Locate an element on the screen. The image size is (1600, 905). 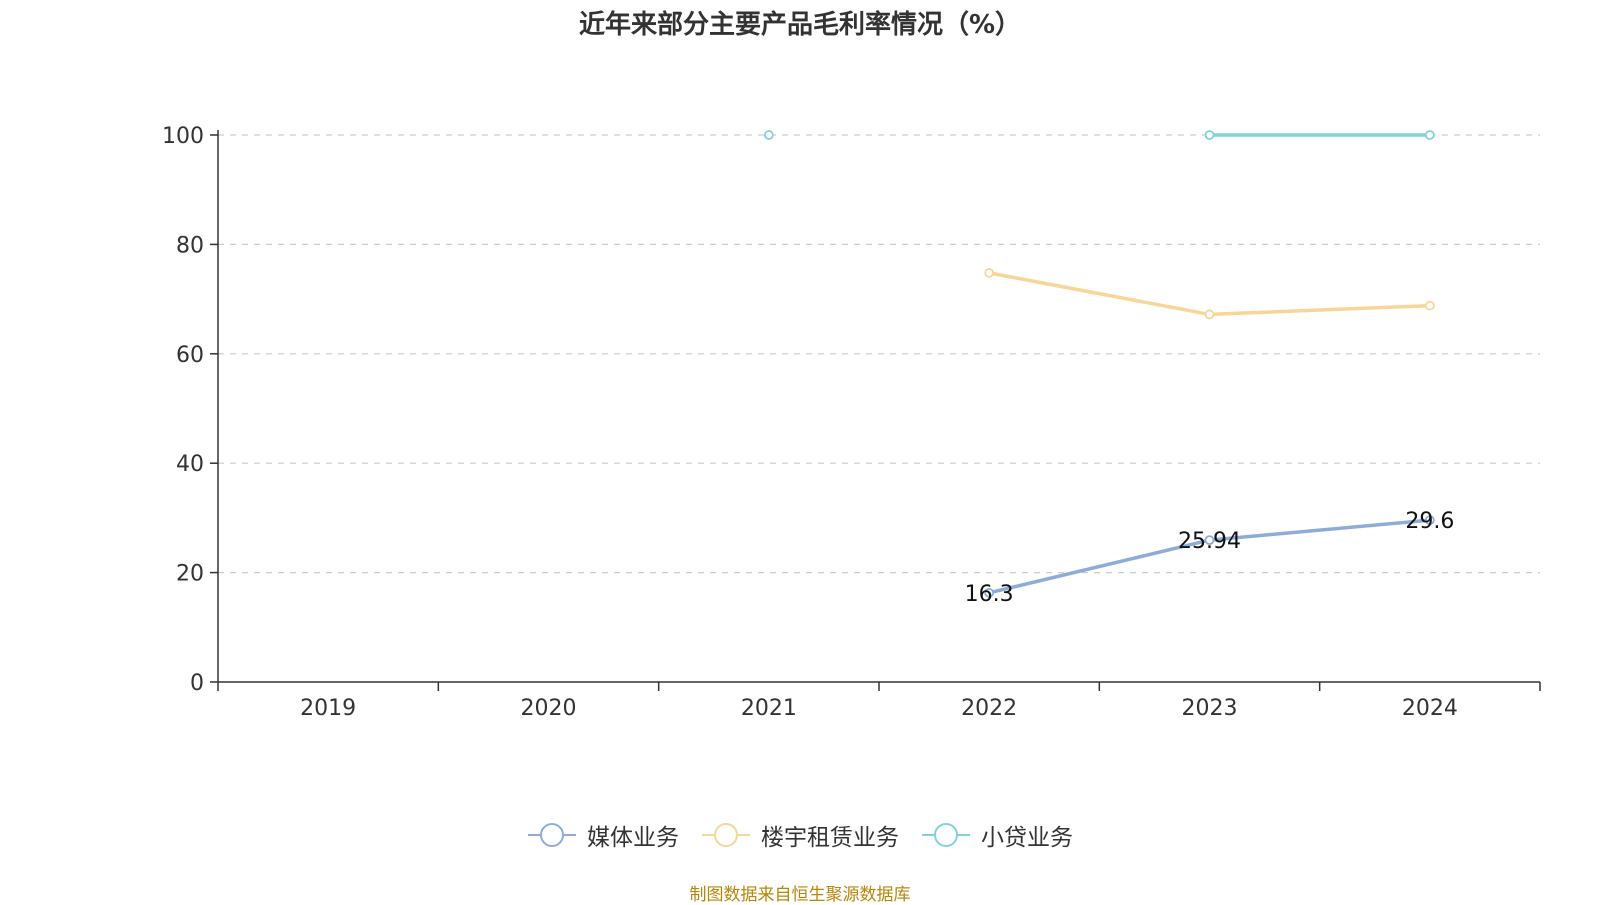
x-tick-label: 2021 is located at coordinates (769, 708).